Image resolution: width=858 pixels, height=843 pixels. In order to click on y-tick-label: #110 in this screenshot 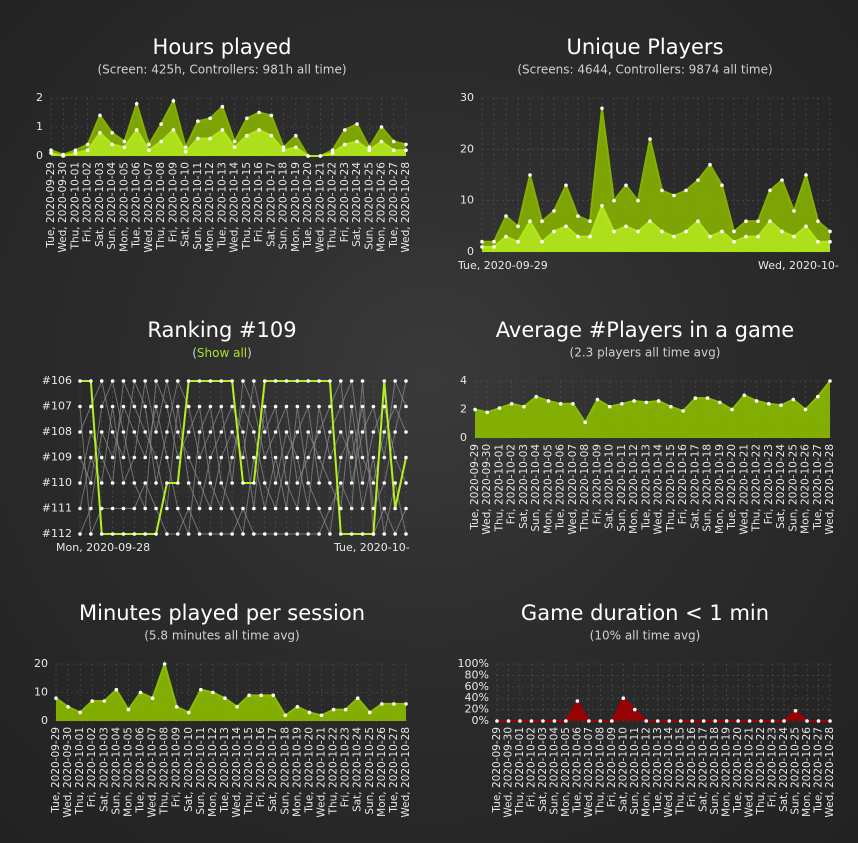, I will do `click(57, 482)`.